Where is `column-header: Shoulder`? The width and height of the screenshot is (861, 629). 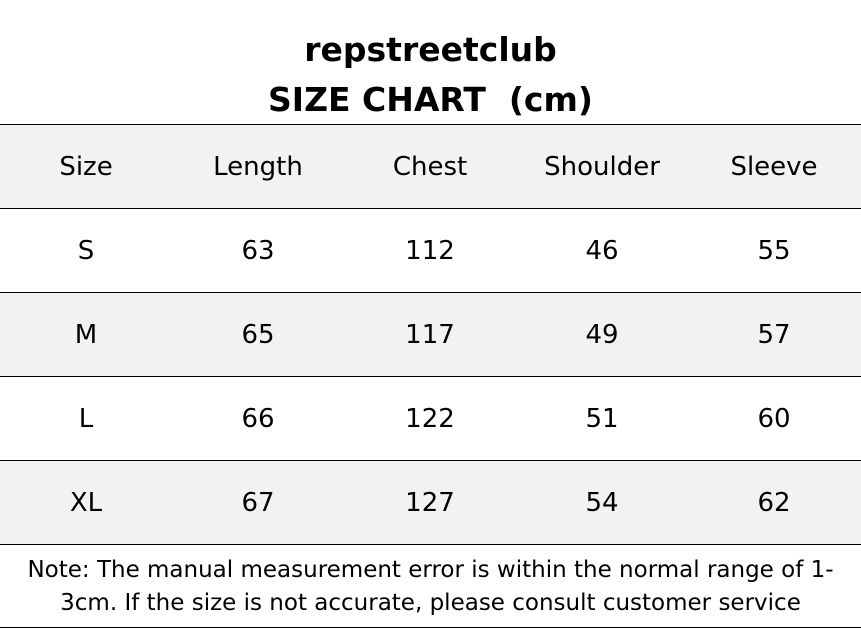 column-header: Shoulder is located at coordinates (602, 166).